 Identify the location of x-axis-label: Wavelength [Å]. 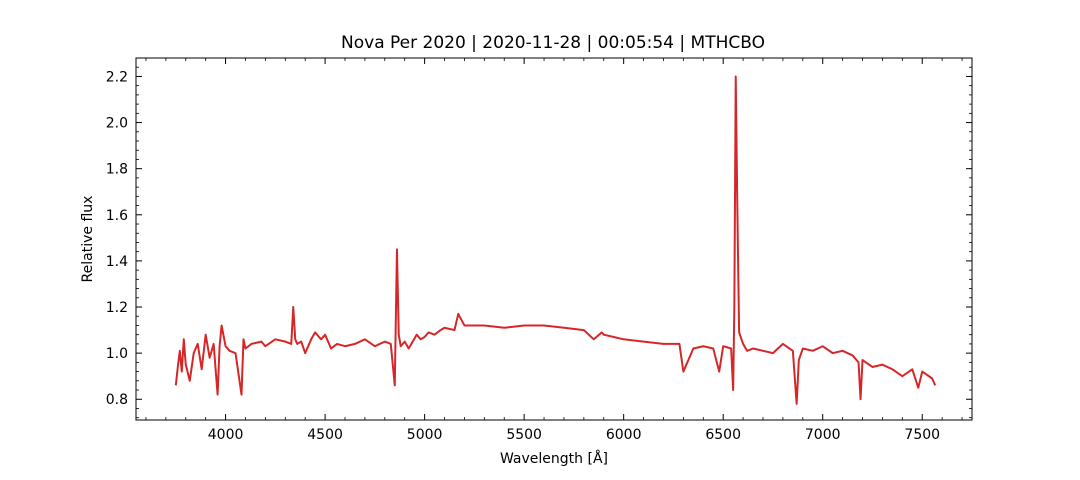
(554, 458).